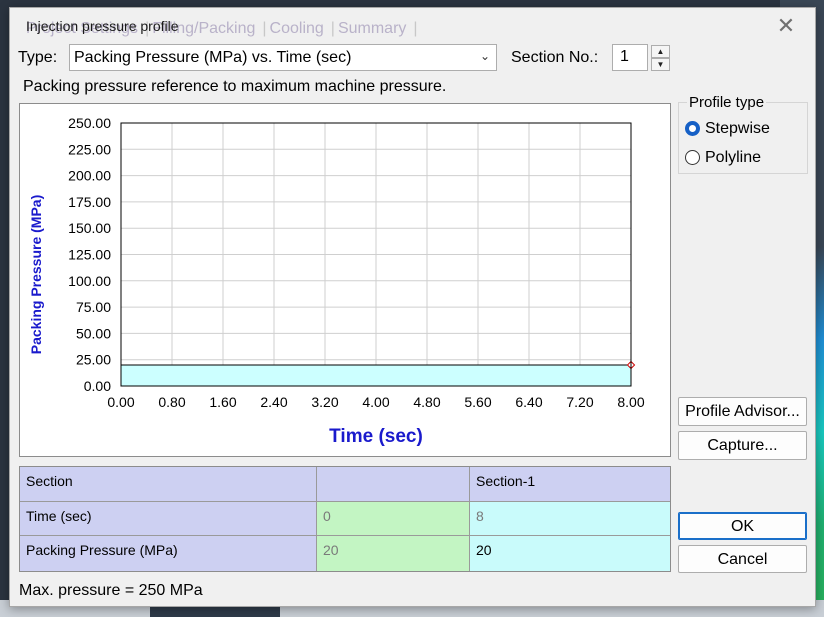 The height and width of the screenshot is (617, 824). What do you see at coordinates (89, 149) in the screenshot?
I see `y-tick-label: 225.00` at bounding box center [89, 149].